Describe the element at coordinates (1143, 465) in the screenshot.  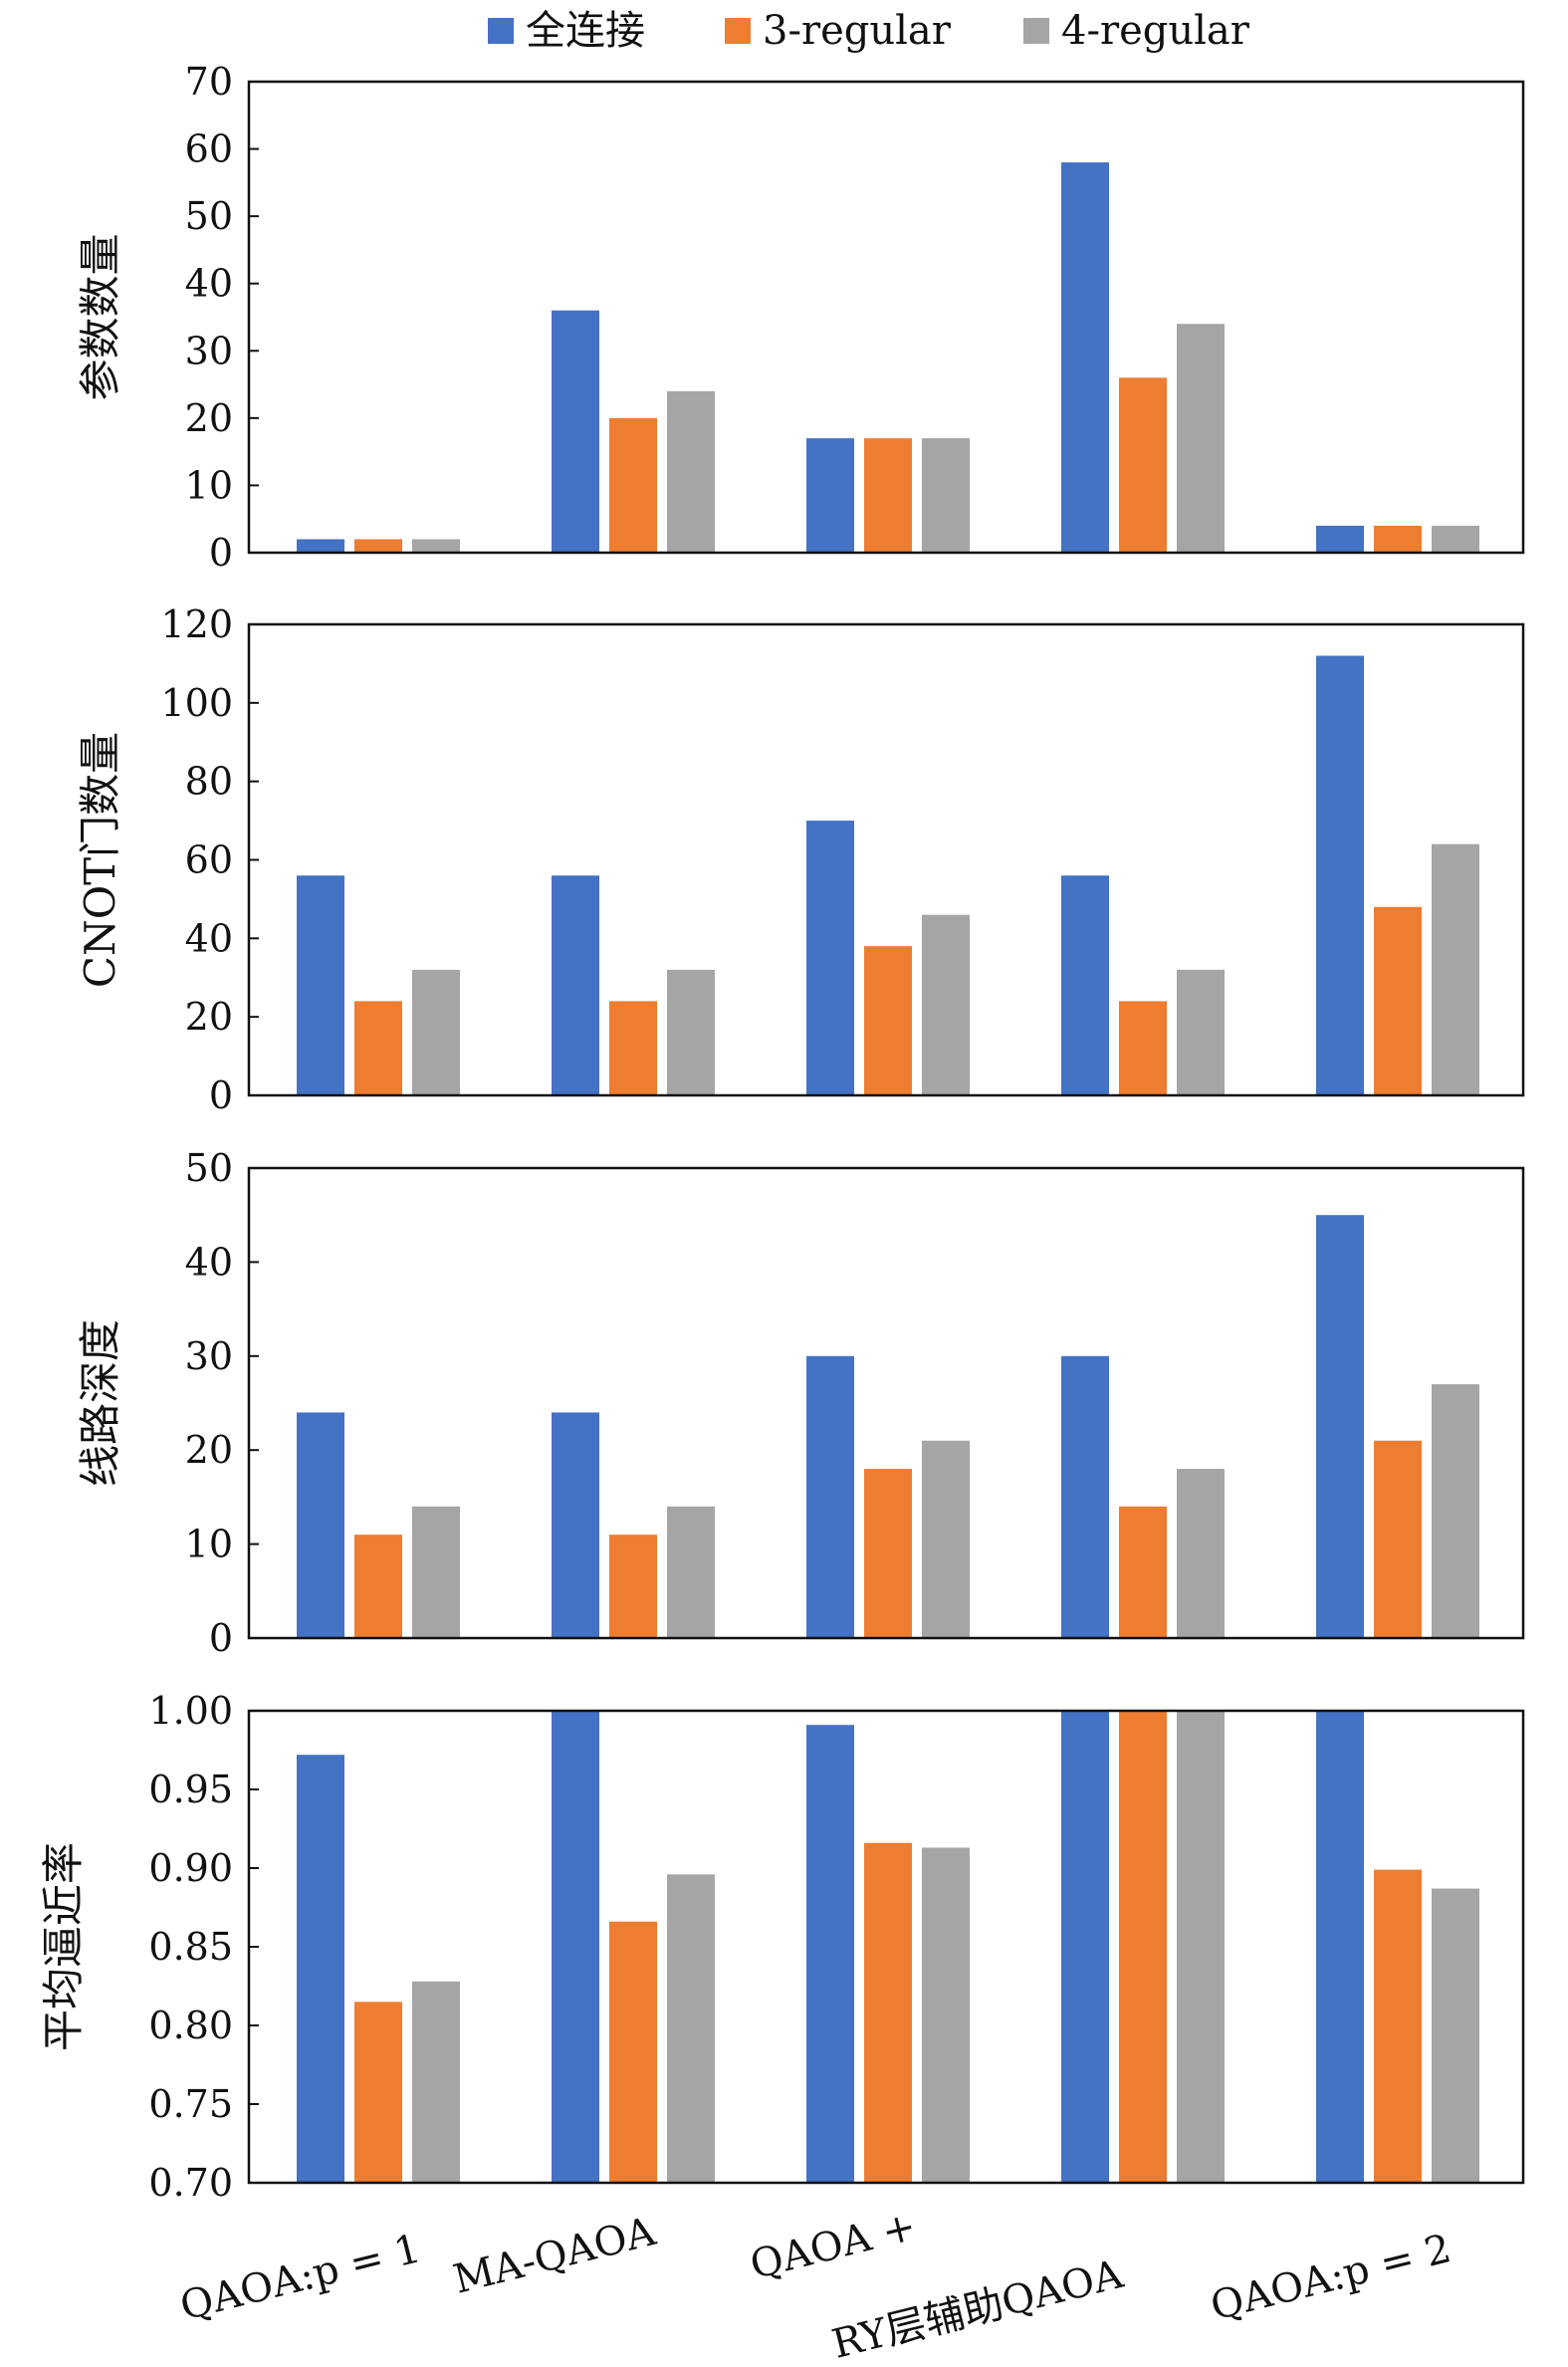
I see `bar-panel0-series1-cat3` at that location.